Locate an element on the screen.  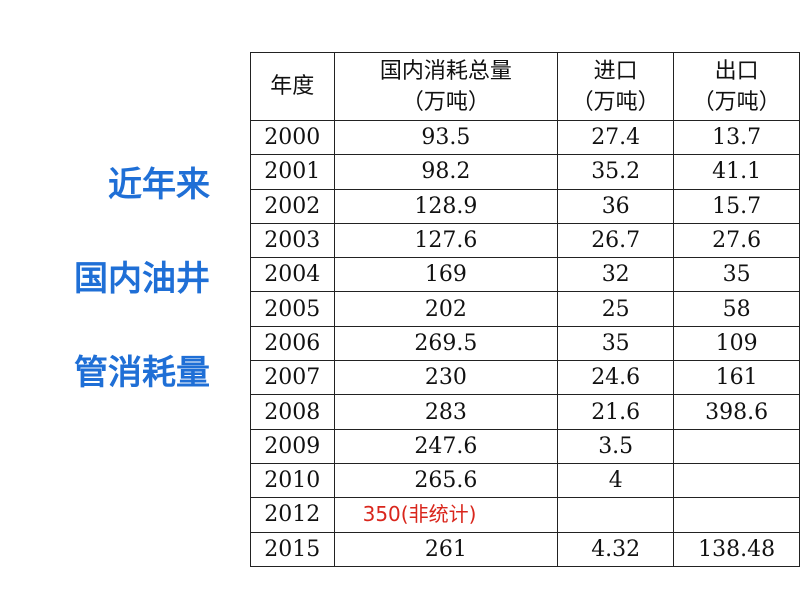
table-cell: 2007 is located at coordinates (292, 378).